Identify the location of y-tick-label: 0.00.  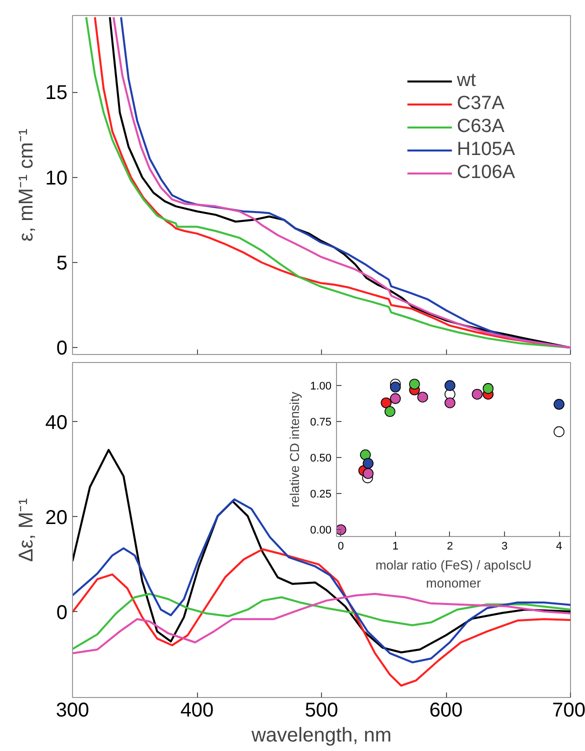
(321, 530).